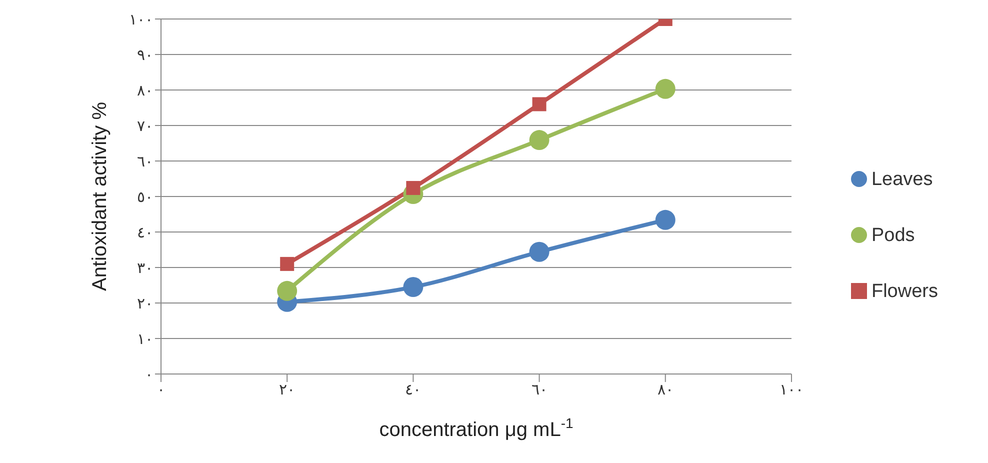 This screenshot has height=463, width=988. What do you see at coordinates (145, 126) in the screenshot?
I see `y-tick-label: ٧٠` at bounding box center [145, 126].